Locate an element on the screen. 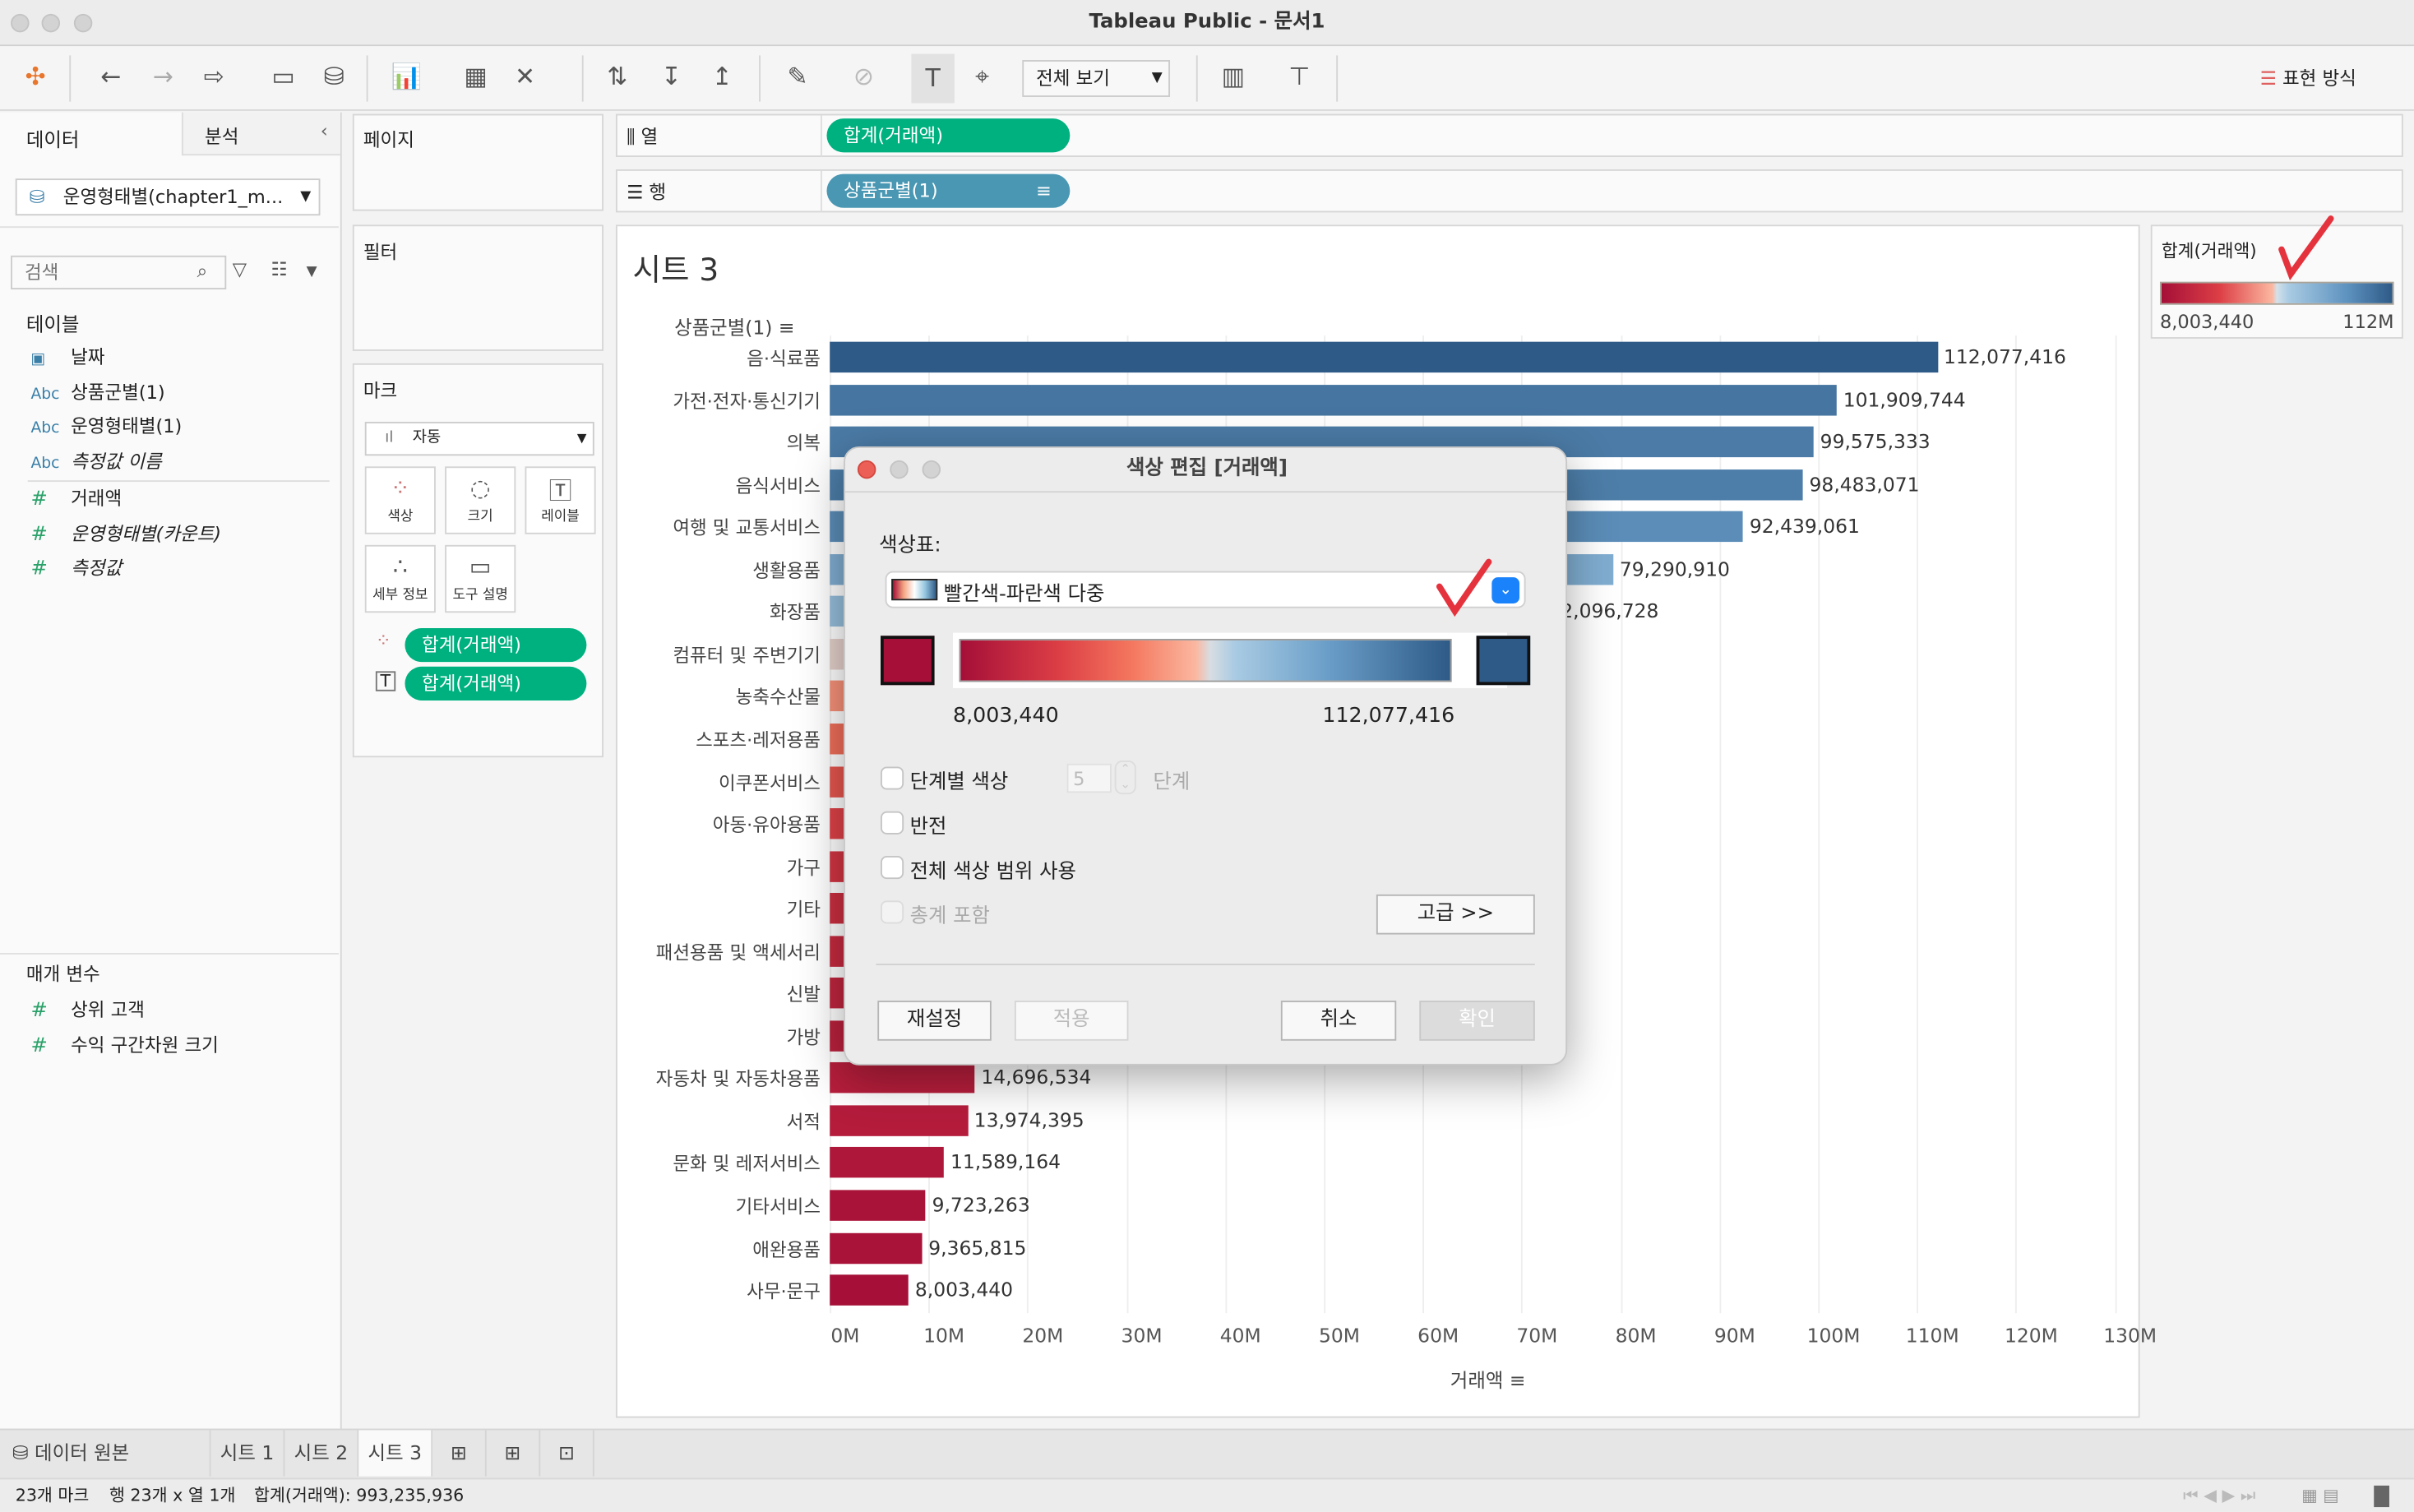 The height and width of the screenshot is (1512, 2414). swap-icon: ⇅ is located at coordinates (617, 76).